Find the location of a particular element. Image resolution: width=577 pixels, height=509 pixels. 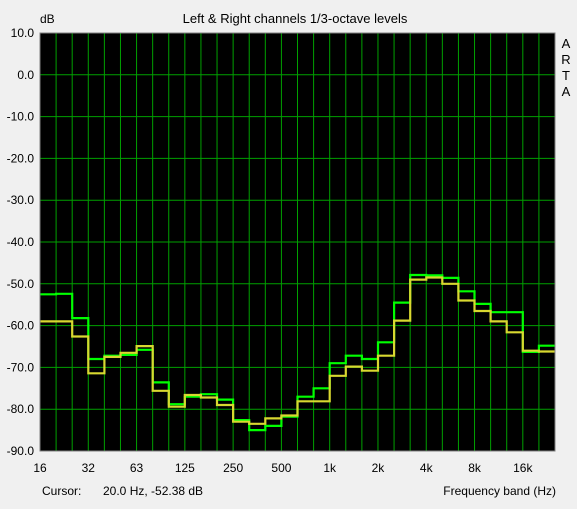

x-tick-label: 8k is located at coordinates (475, 468).